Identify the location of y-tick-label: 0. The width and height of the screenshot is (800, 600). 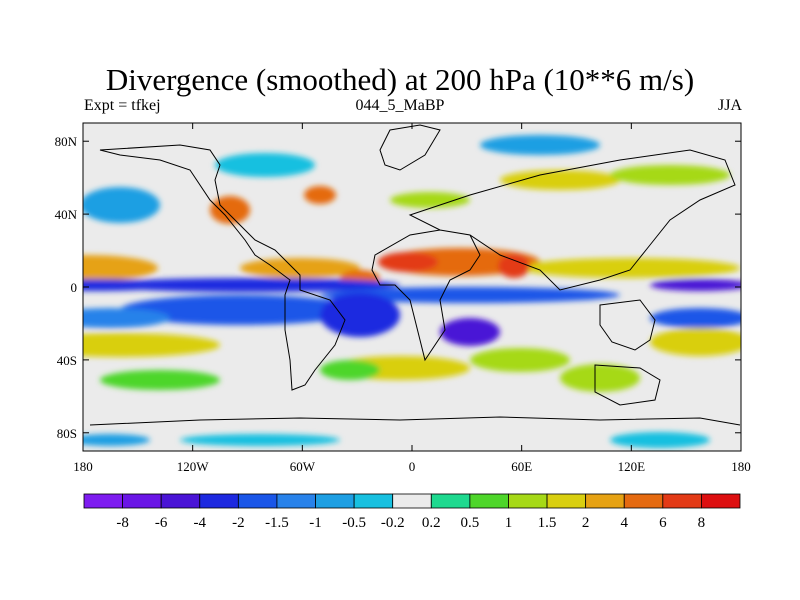
(74, 287).